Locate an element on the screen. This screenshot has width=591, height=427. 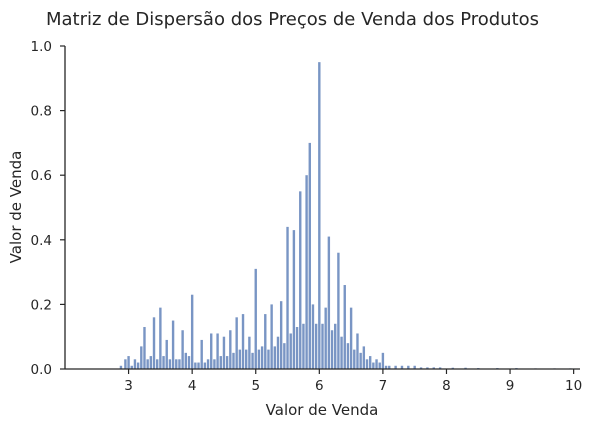
y-tick-label: 0.6 is located at coordinates (41, 176).